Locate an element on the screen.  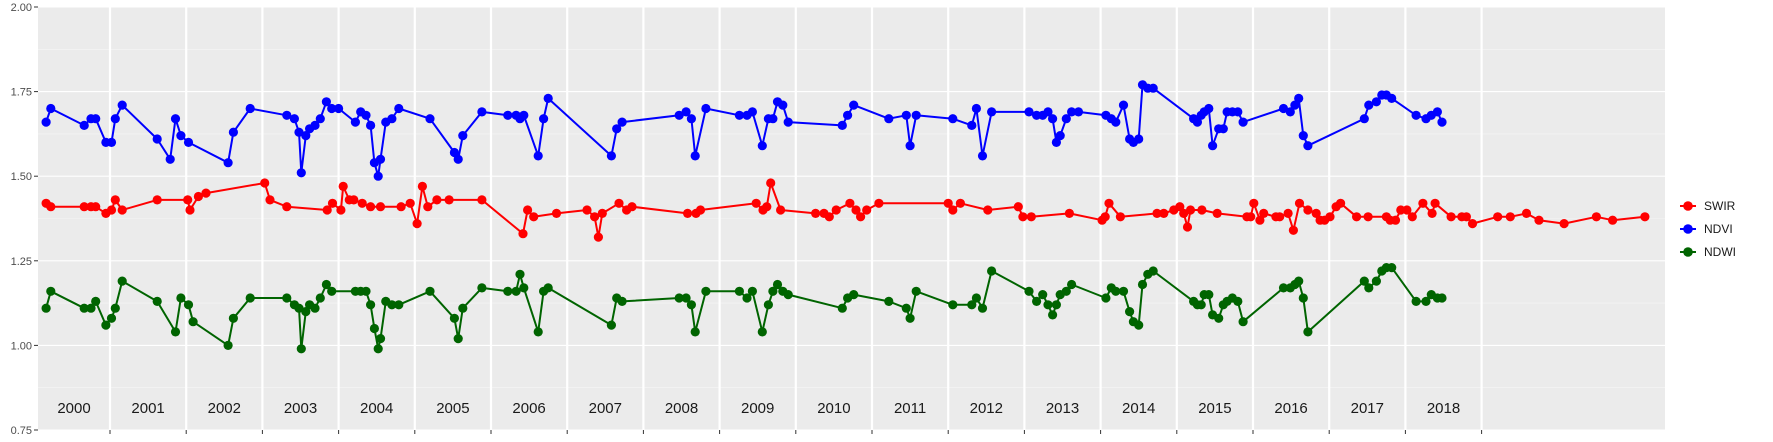
y-tick-label: 2.00 is located at coordinates (21, 8).